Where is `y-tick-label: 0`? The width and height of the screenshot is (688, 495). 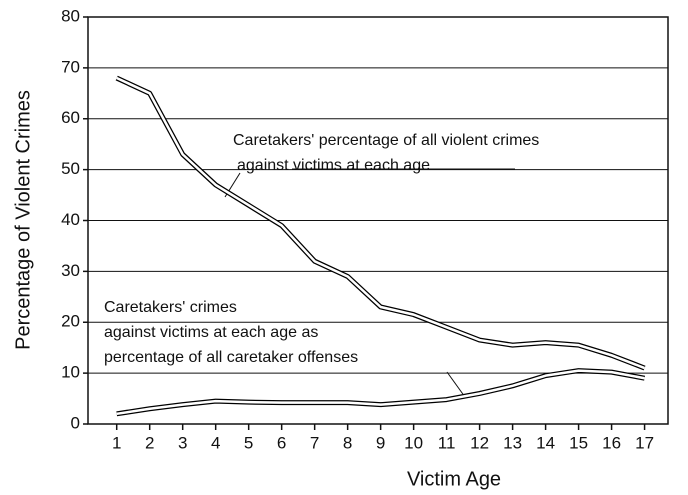 y-tick-label: 0 is located at coordinates (75, 422).